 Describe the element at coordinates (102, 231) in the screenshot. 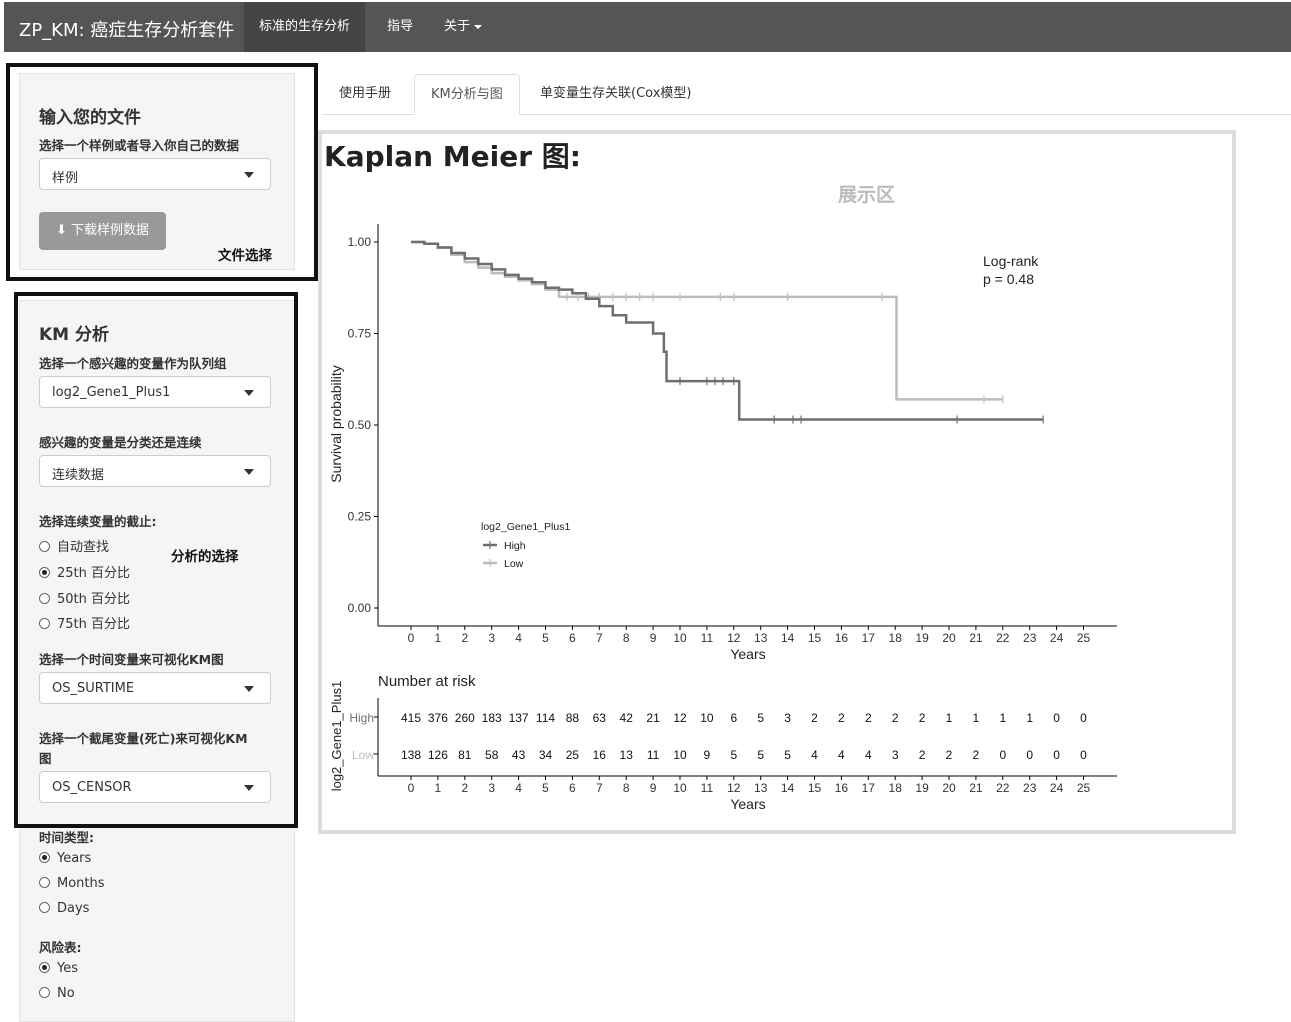

I see `download-sample-button: ⬇ 下载样例数据` at that location.